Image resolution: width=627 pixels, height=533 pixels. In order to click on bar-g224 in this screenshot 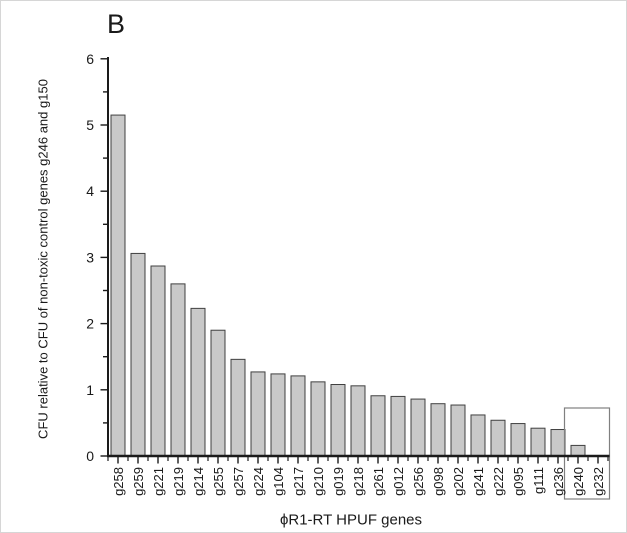, I will do `click(258, 414)`.